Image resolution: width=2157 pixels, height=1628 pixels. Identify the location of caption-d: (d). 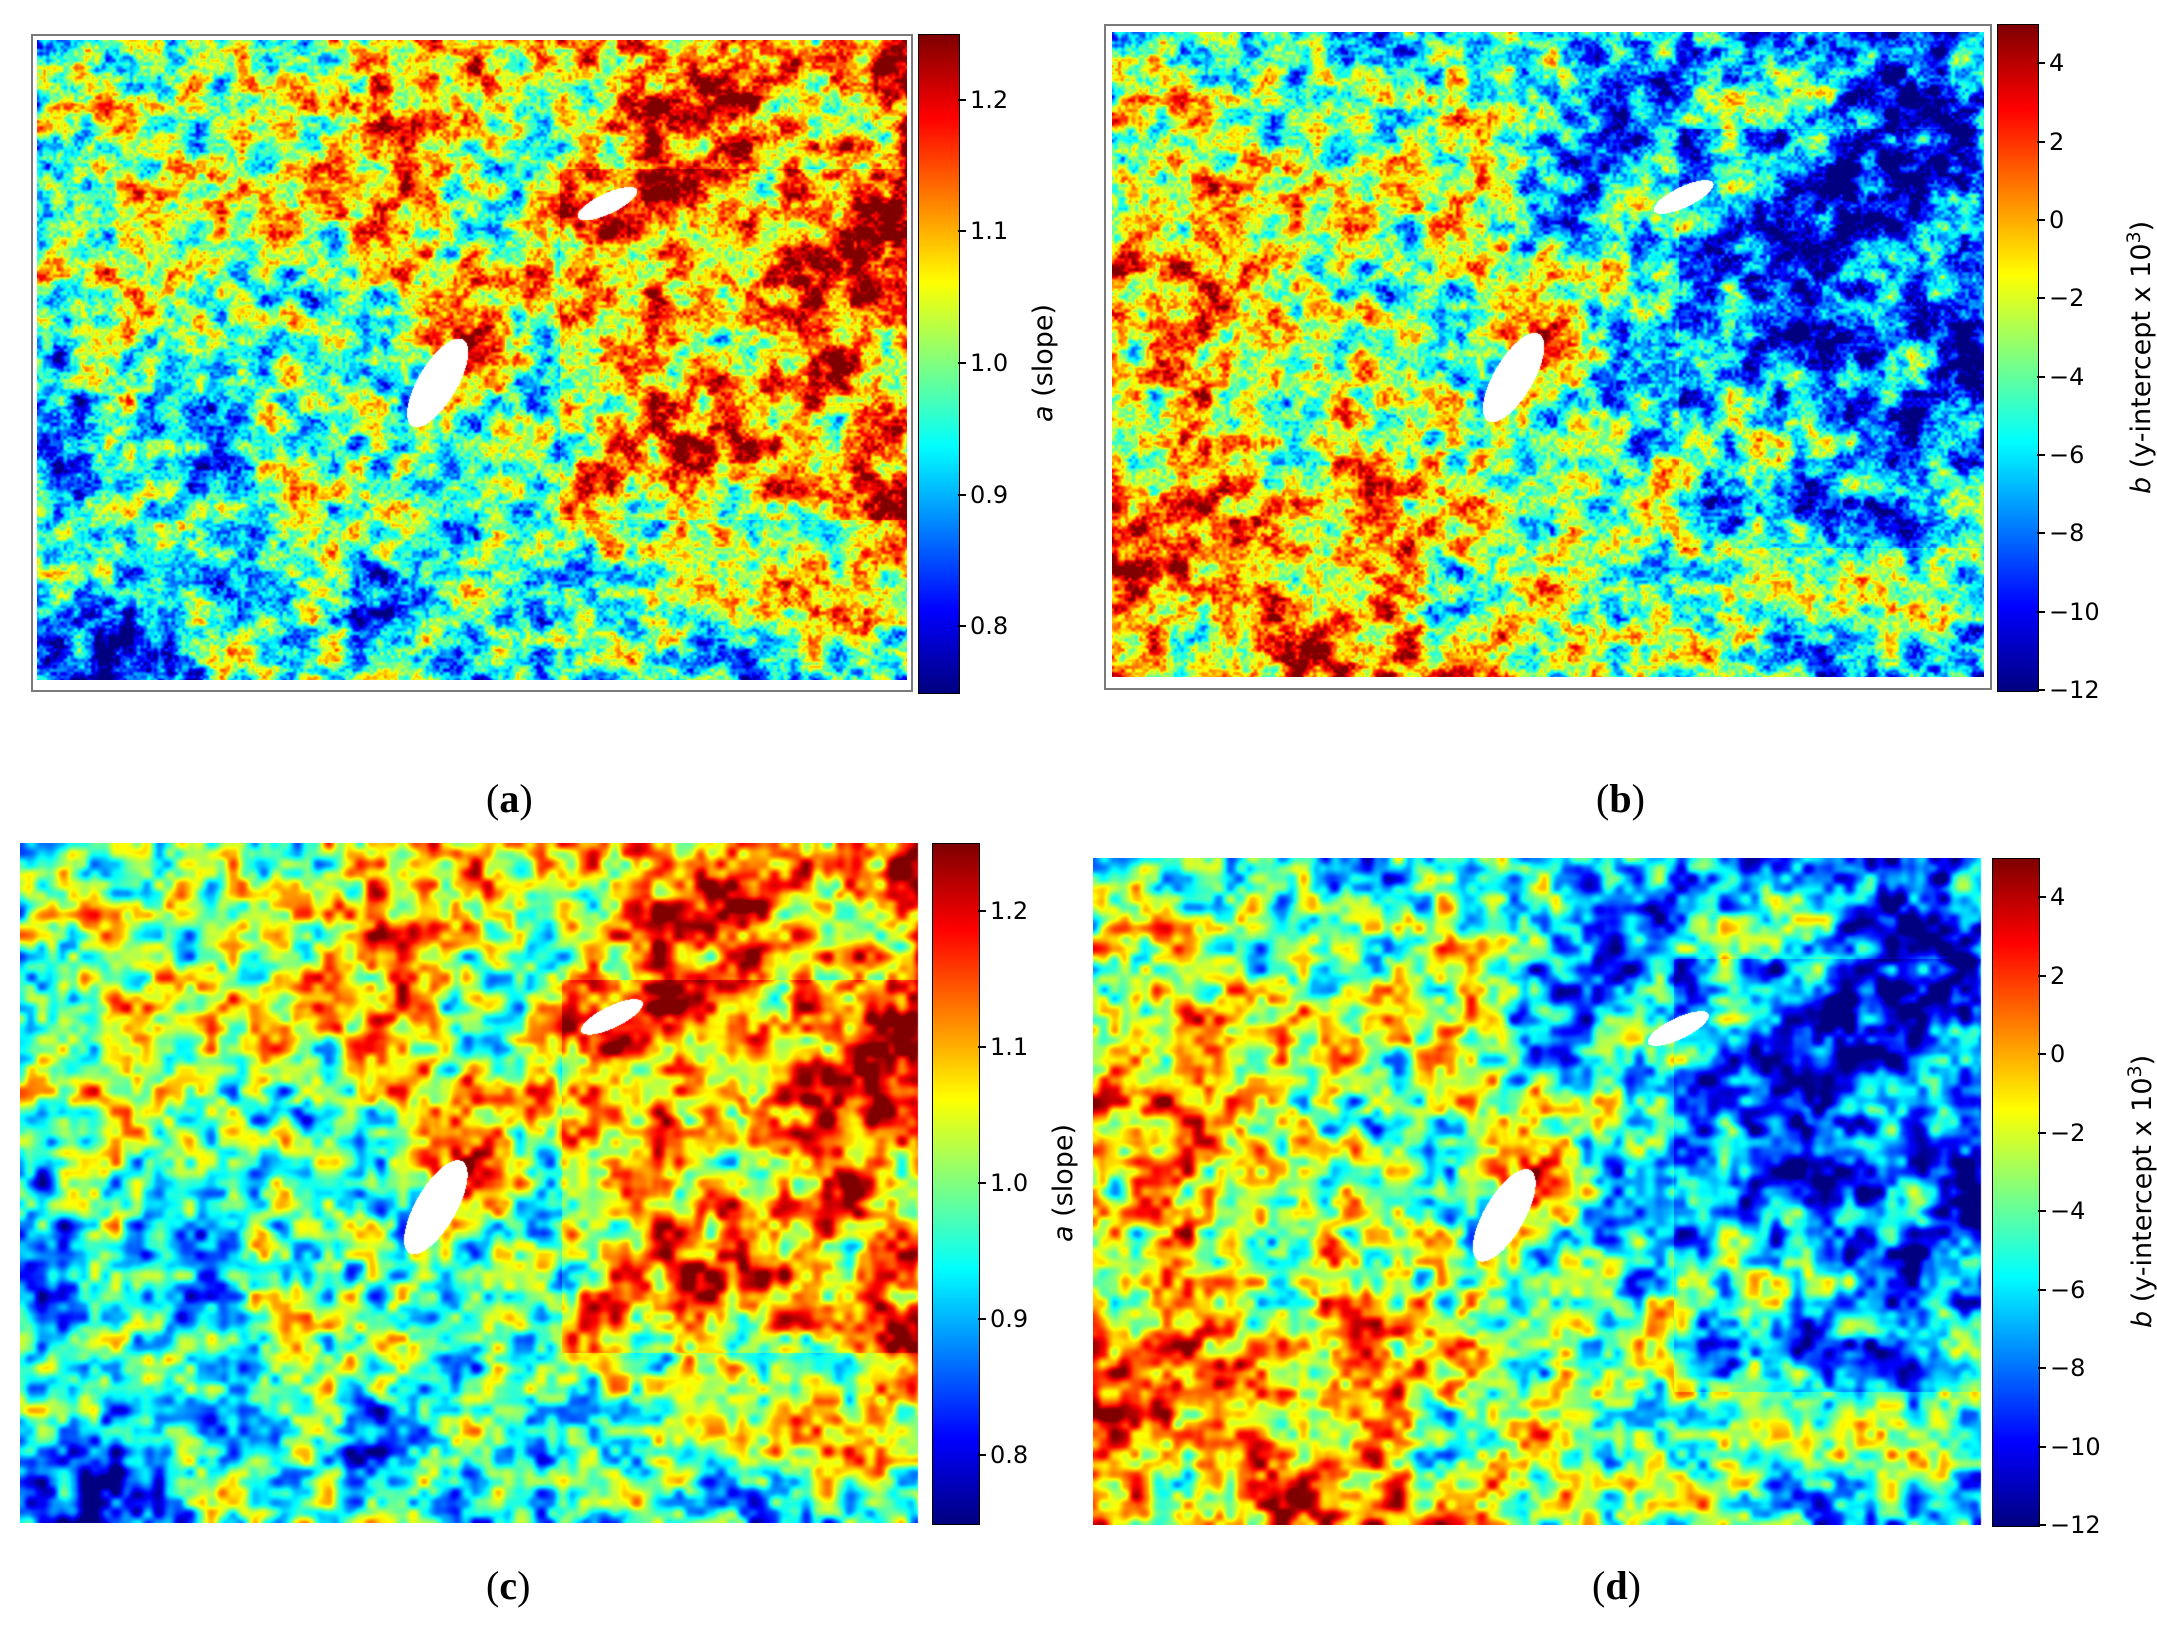
(1616, 1585).